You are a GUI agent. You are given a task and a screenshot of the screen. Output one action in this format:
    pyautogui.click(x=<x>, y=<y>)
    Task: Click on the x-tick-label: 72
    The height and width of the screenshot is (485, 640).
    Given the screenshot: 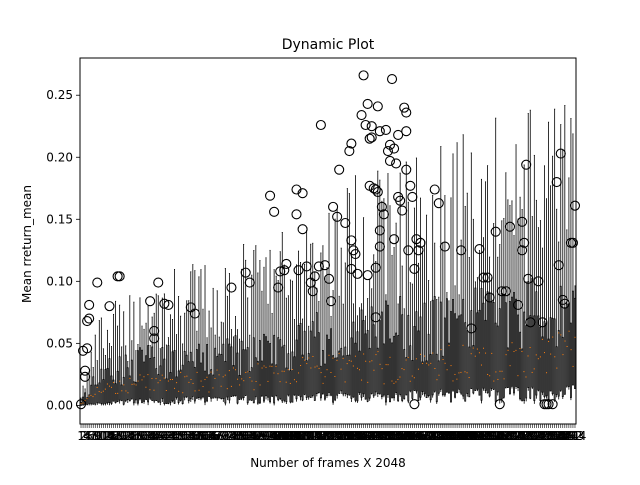 What is the action you would take?
    pyautogui.click(x=225, y=436)
    